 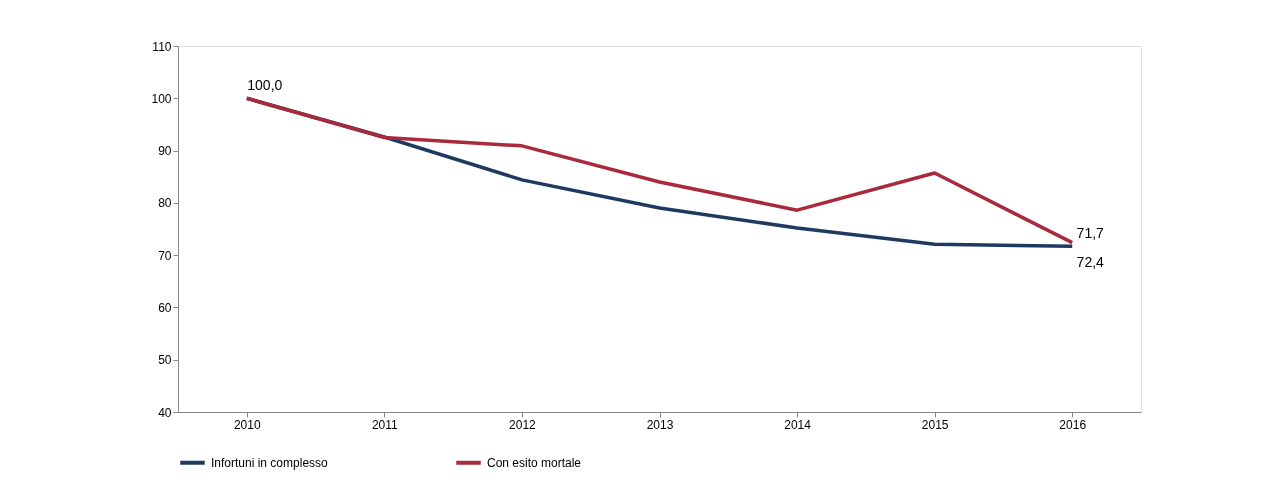 I want to click on x-tick-label: 2016, so click(x=1073, y=424).